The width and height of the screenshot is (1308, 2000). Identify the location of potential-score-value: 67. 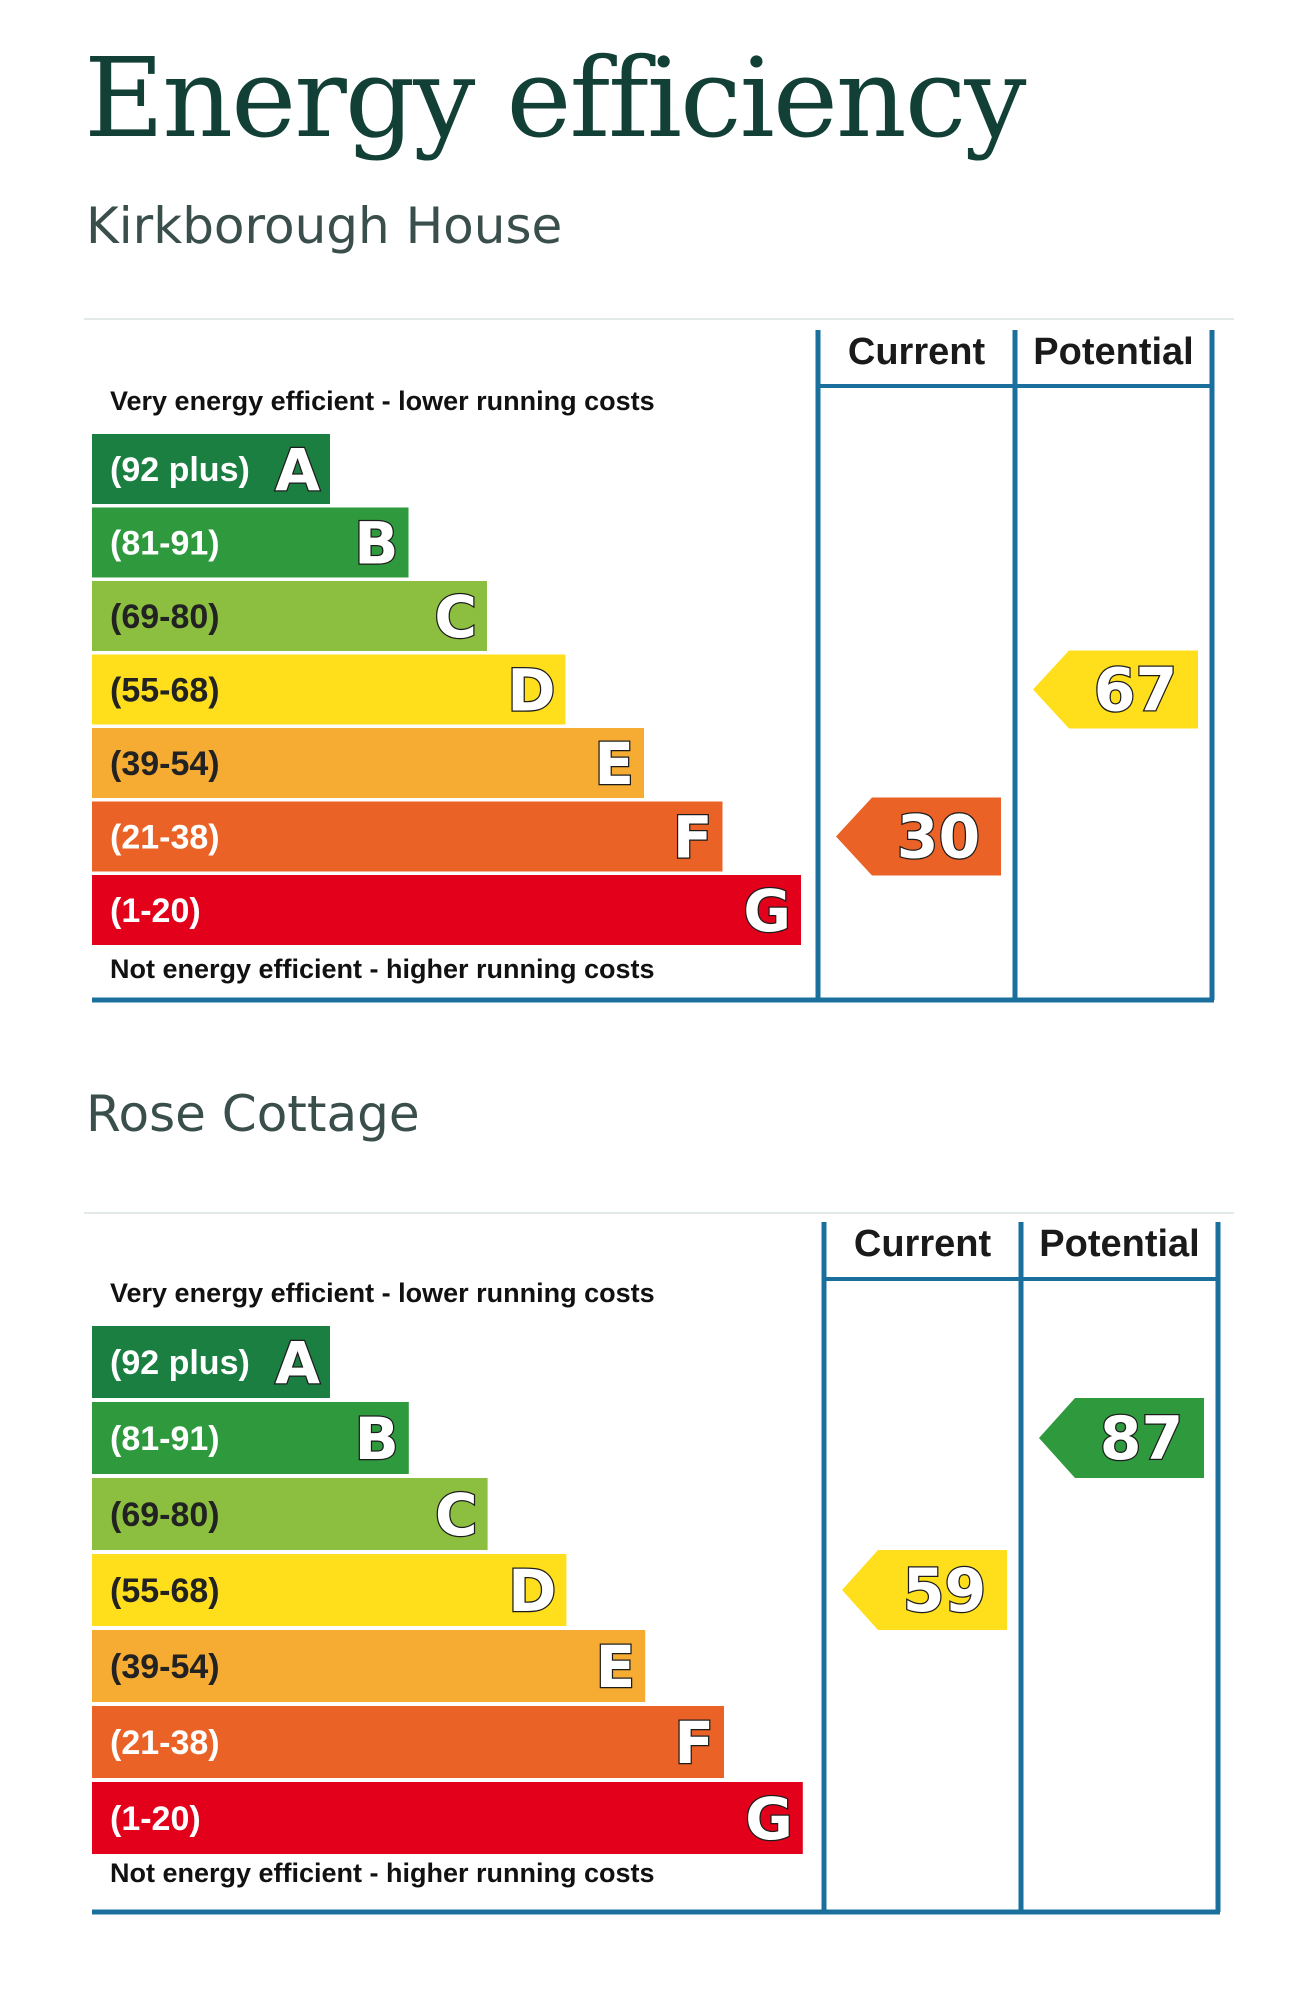
(1136, 691).